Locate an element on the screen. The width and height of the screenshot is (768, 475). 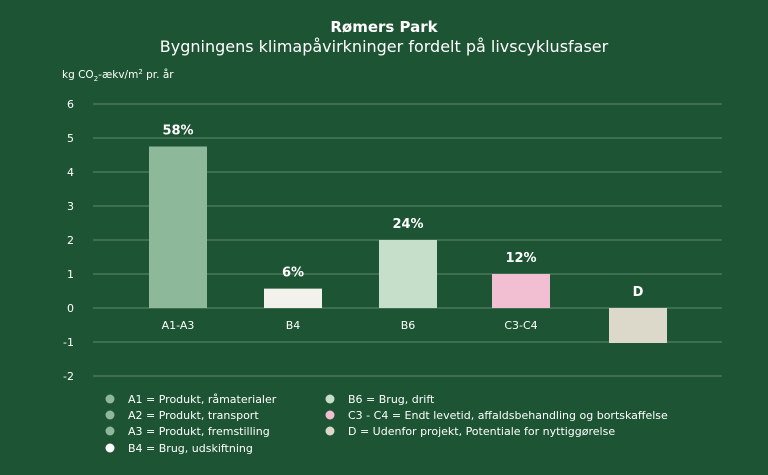
bar-data-label: D is located at coordinates (638, 292).